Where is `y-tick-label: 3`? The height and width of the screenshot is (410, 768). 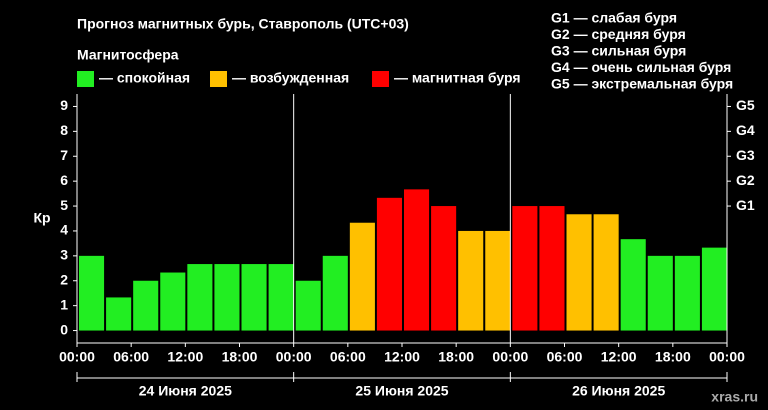 y-tick-label: 3 is located at coordinates (64, 255).